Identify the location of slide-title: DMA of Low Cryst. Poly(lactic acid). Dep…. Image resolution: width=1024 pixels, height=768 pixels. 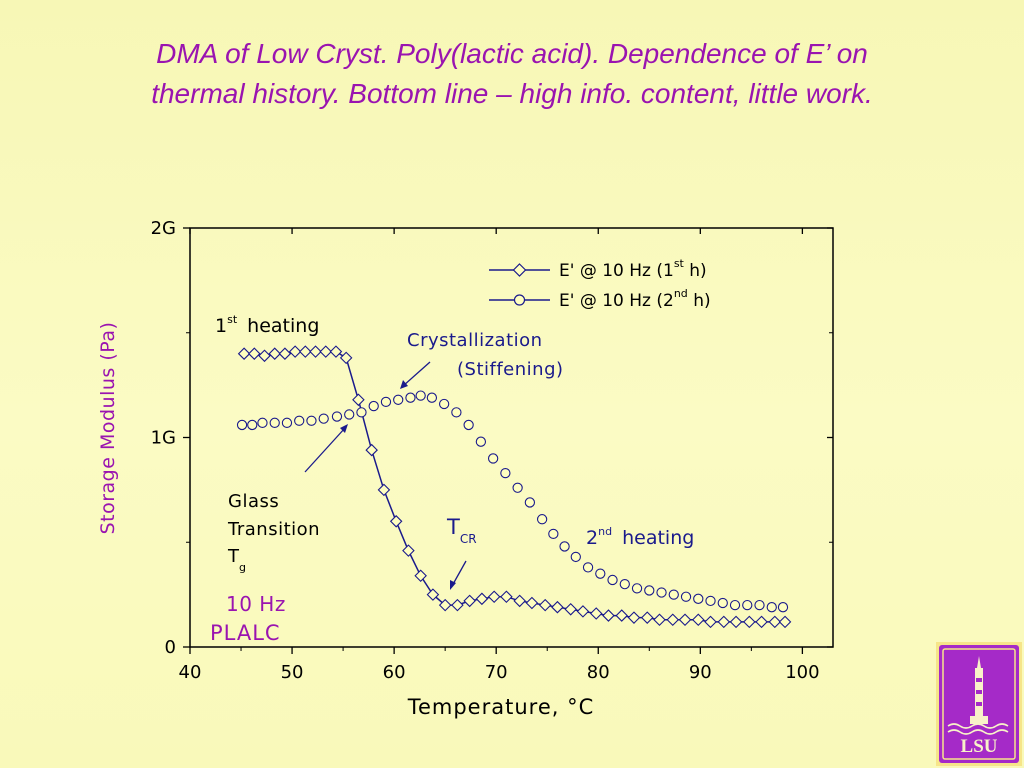
(512, 74).